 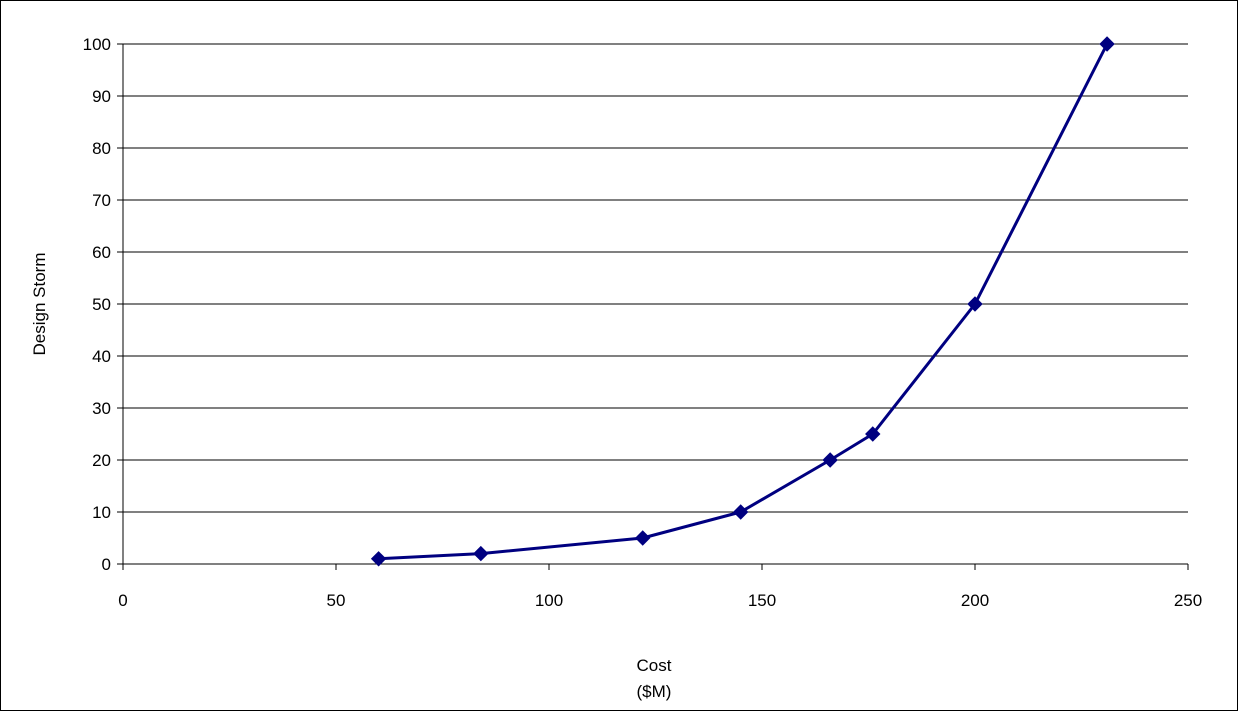 I want to click on y-tick-label: 90, so click(x=101, y=96).